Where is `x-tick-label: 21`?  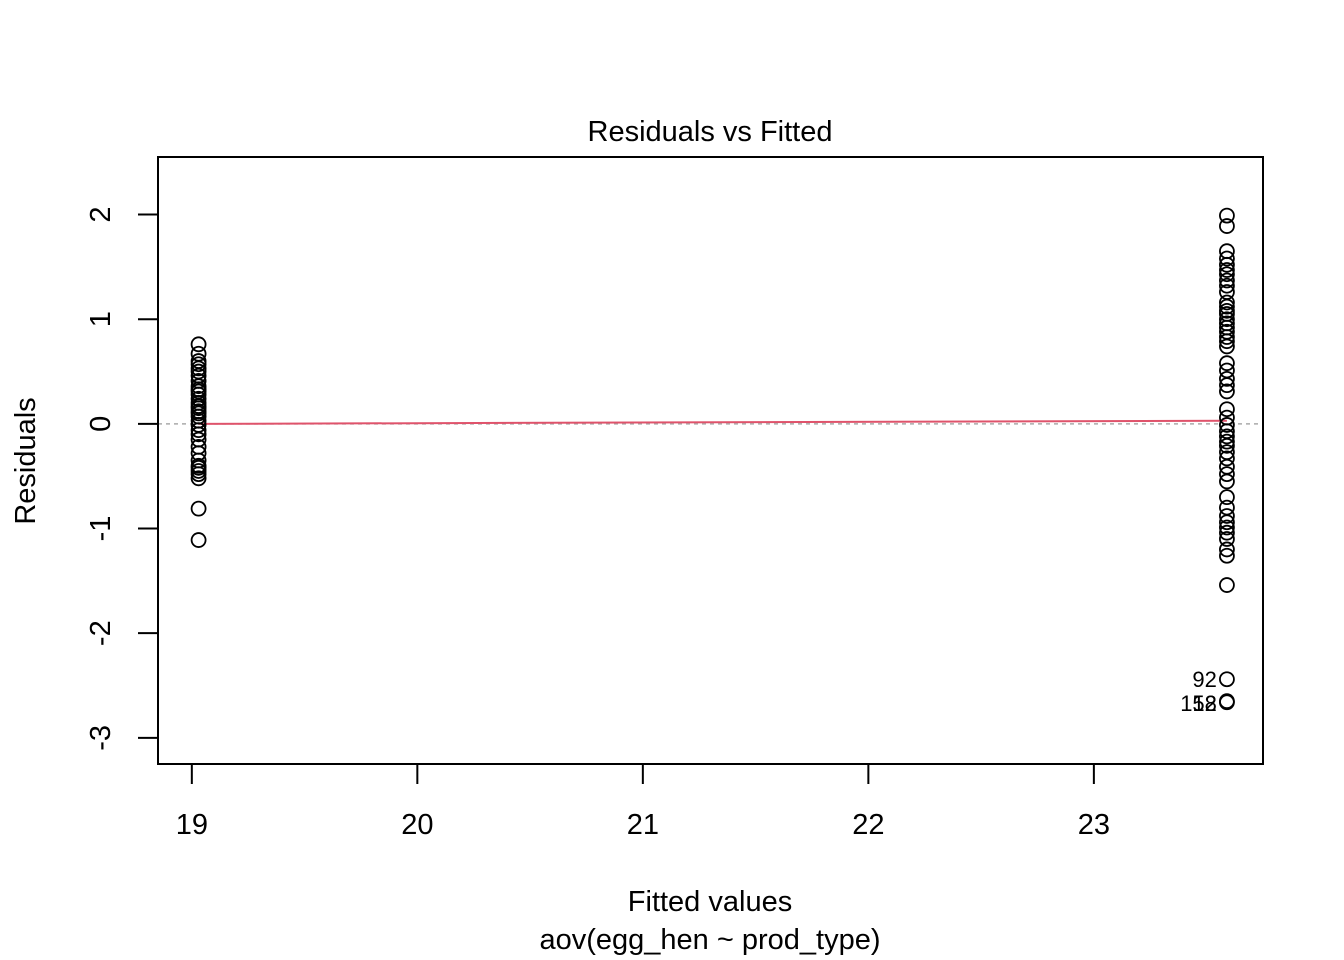 x-tick-label: 21 is located at coordinates (643, 825).